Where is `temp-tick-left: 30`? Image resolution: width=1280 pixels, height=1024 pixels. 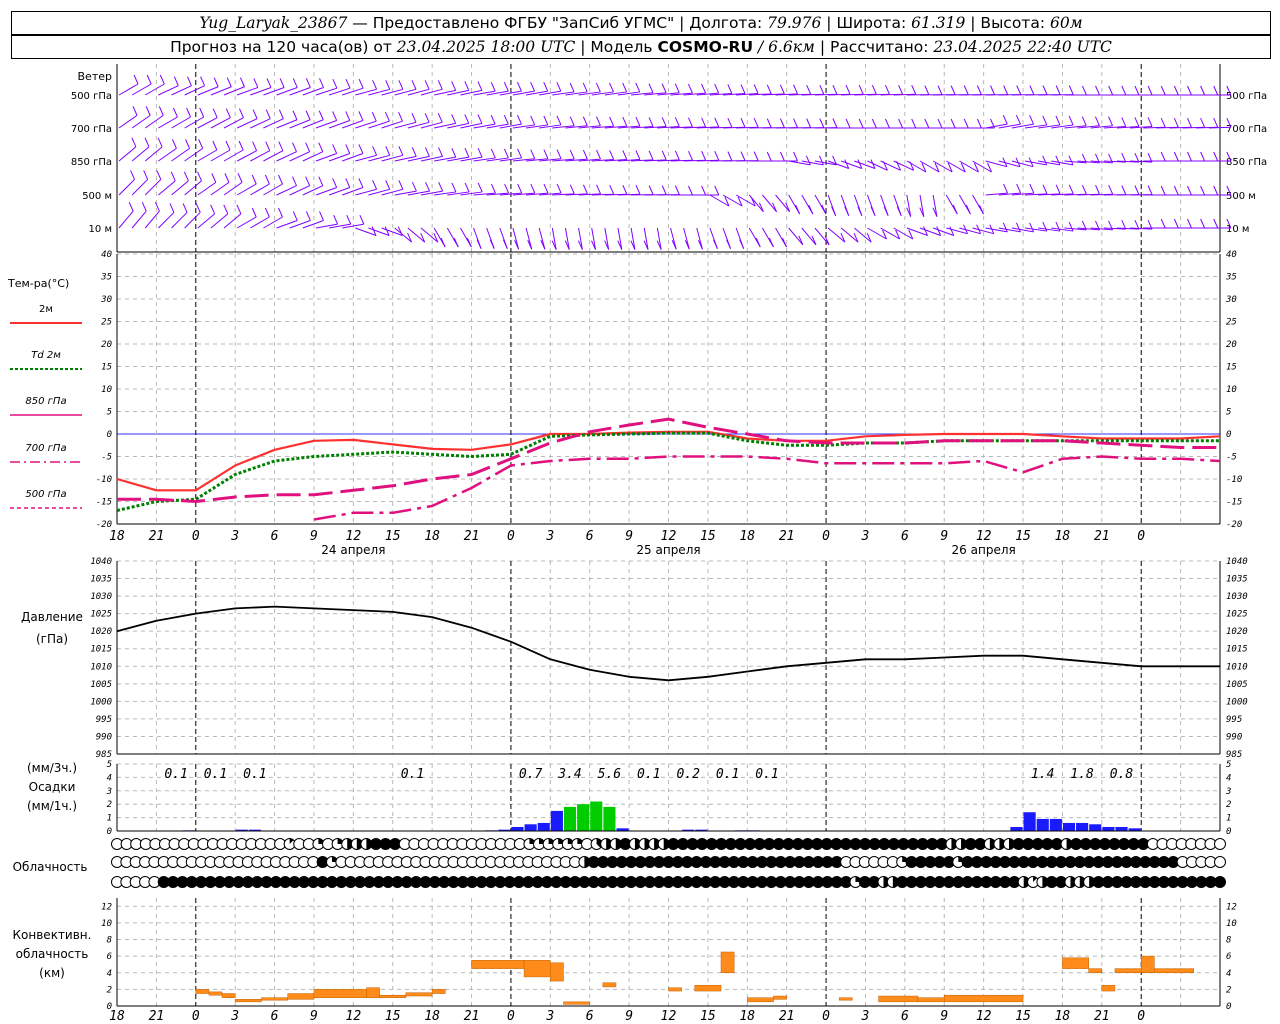
temp-tick-left: 30 is located at coordinates (106, 300).